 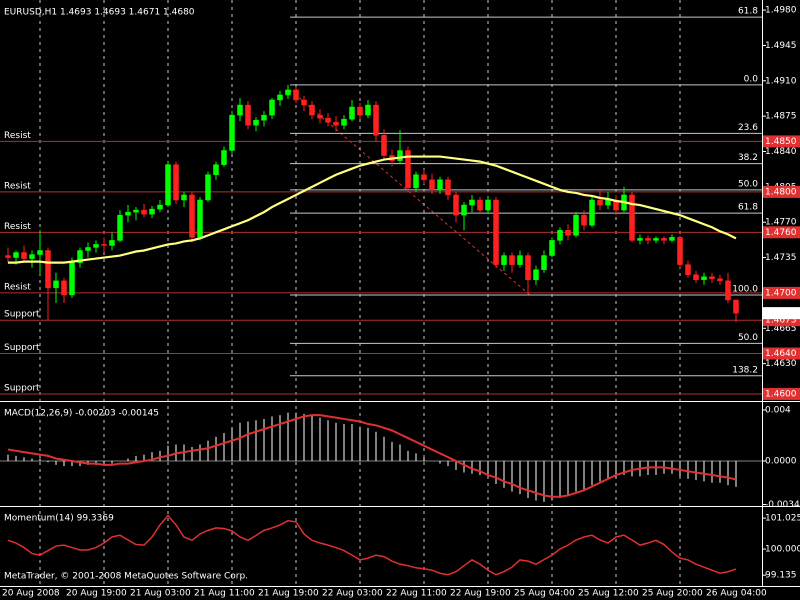 What do you see at coordinates (288, 594) in the screenshot?
I see `x-tick-label: 21 Aug 19:00` at bounding box center [288, 594].